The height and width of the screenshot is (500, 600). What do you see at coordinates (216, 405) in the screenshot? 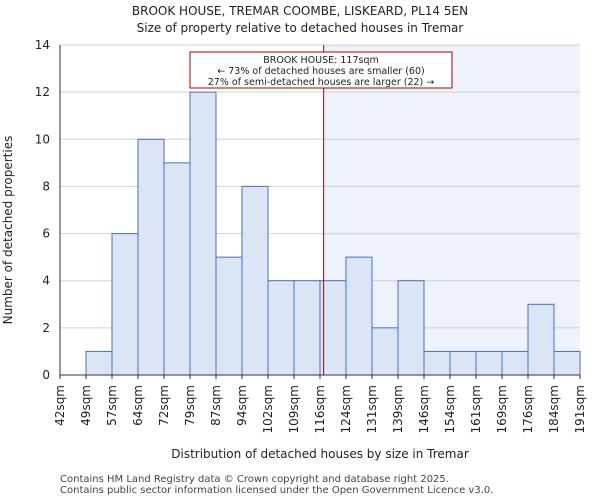
I see `x-tick-label: 87sqm` at bounding box center [216, 405].